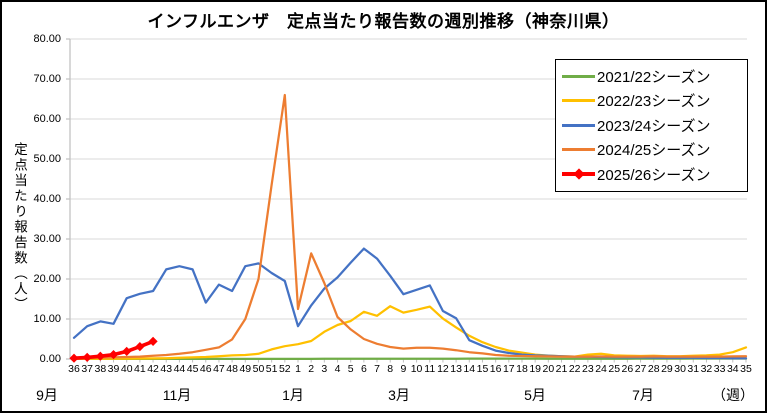 The image size is (767, 413). Describe the element at coordinates (258, 369) in the screenshot. I see `x-axis-week-label: 50` at that location.